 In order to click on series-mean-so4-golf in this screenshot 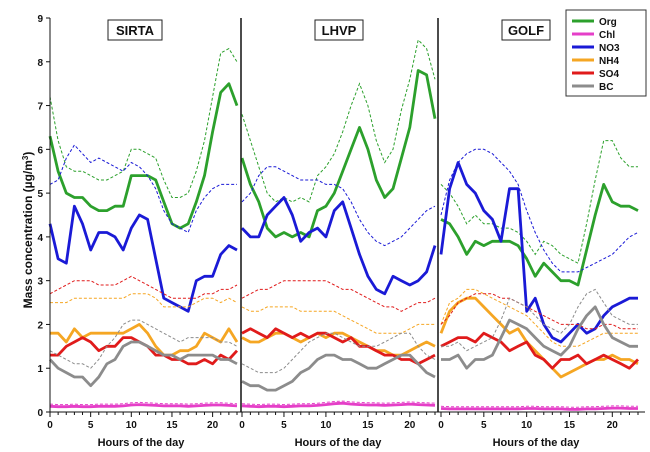, I will do `click(539, 350)`.